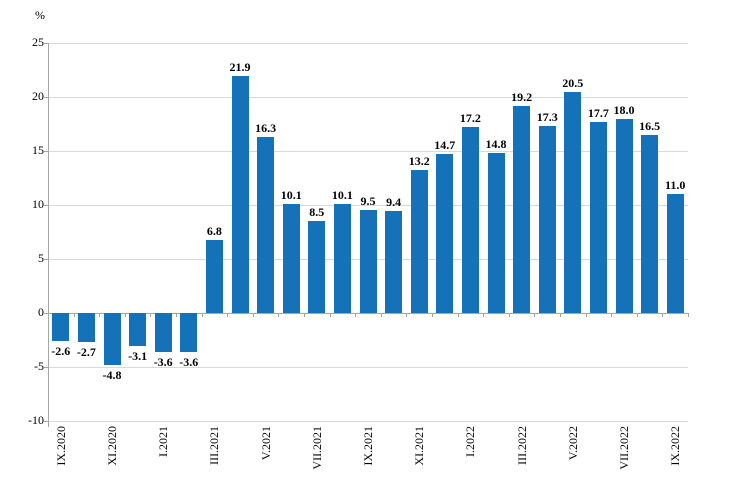  What do you see at coordinates (496, 144) in the screenshot?
I see `bar-value-label: 14.8` at bounding box center [496, 144].